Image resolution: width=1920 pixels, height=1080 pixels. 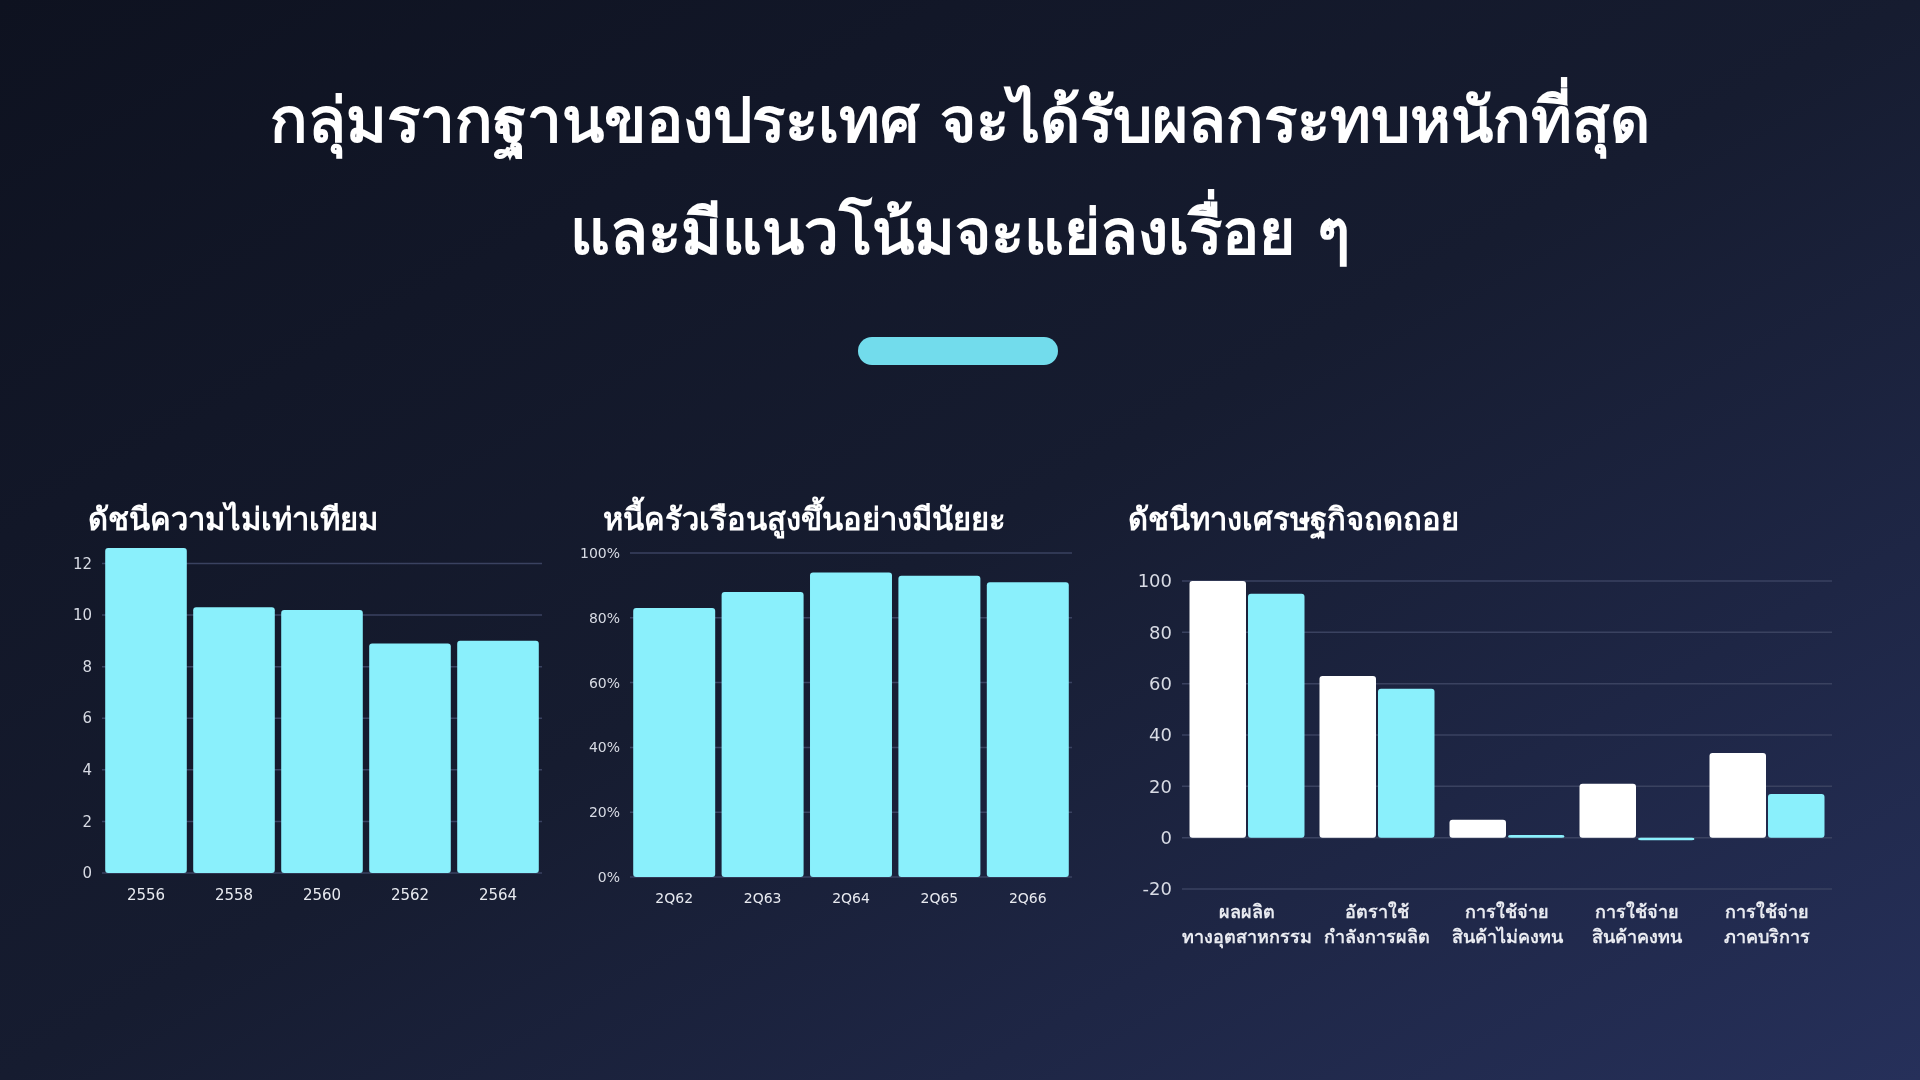 I want to click on x-tick-label: 2Q63, so click(x=762, y=898).